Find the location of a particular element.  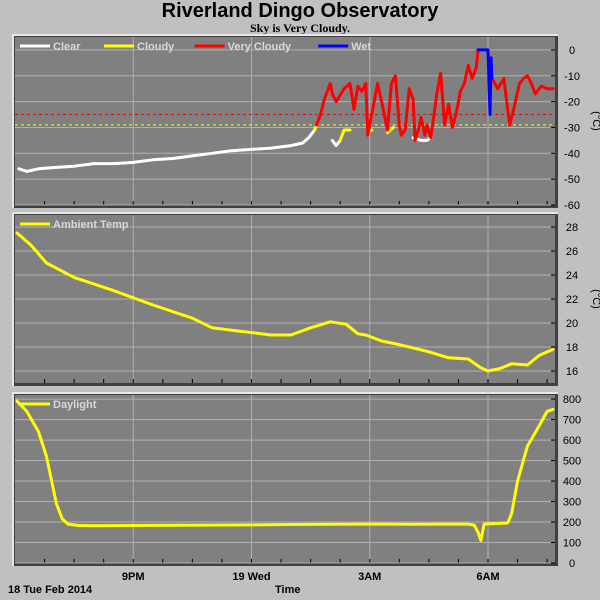

y-tick-label: 18 is located at coordinates (572, 348).